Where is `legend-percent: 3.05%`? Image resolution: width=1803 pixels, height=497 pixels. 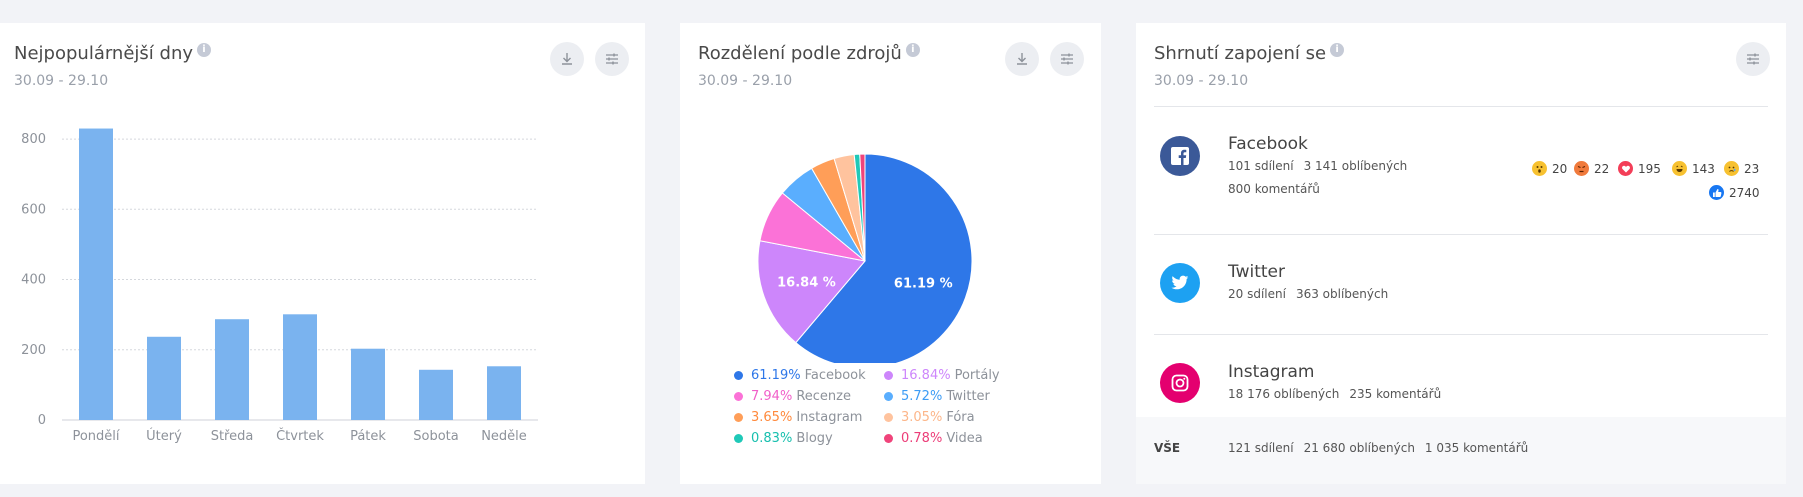 legend-percent: 3.05% is located at coordinates (922, 417).